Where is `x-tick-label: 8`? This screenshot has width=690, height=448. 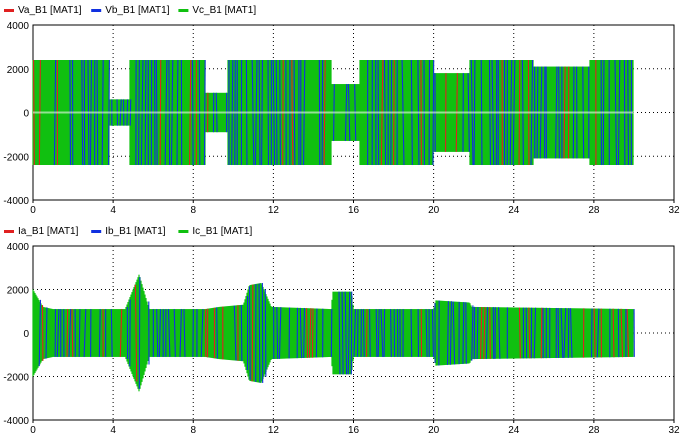
x-tick-label: 8 is located at coordinates (193, 430).